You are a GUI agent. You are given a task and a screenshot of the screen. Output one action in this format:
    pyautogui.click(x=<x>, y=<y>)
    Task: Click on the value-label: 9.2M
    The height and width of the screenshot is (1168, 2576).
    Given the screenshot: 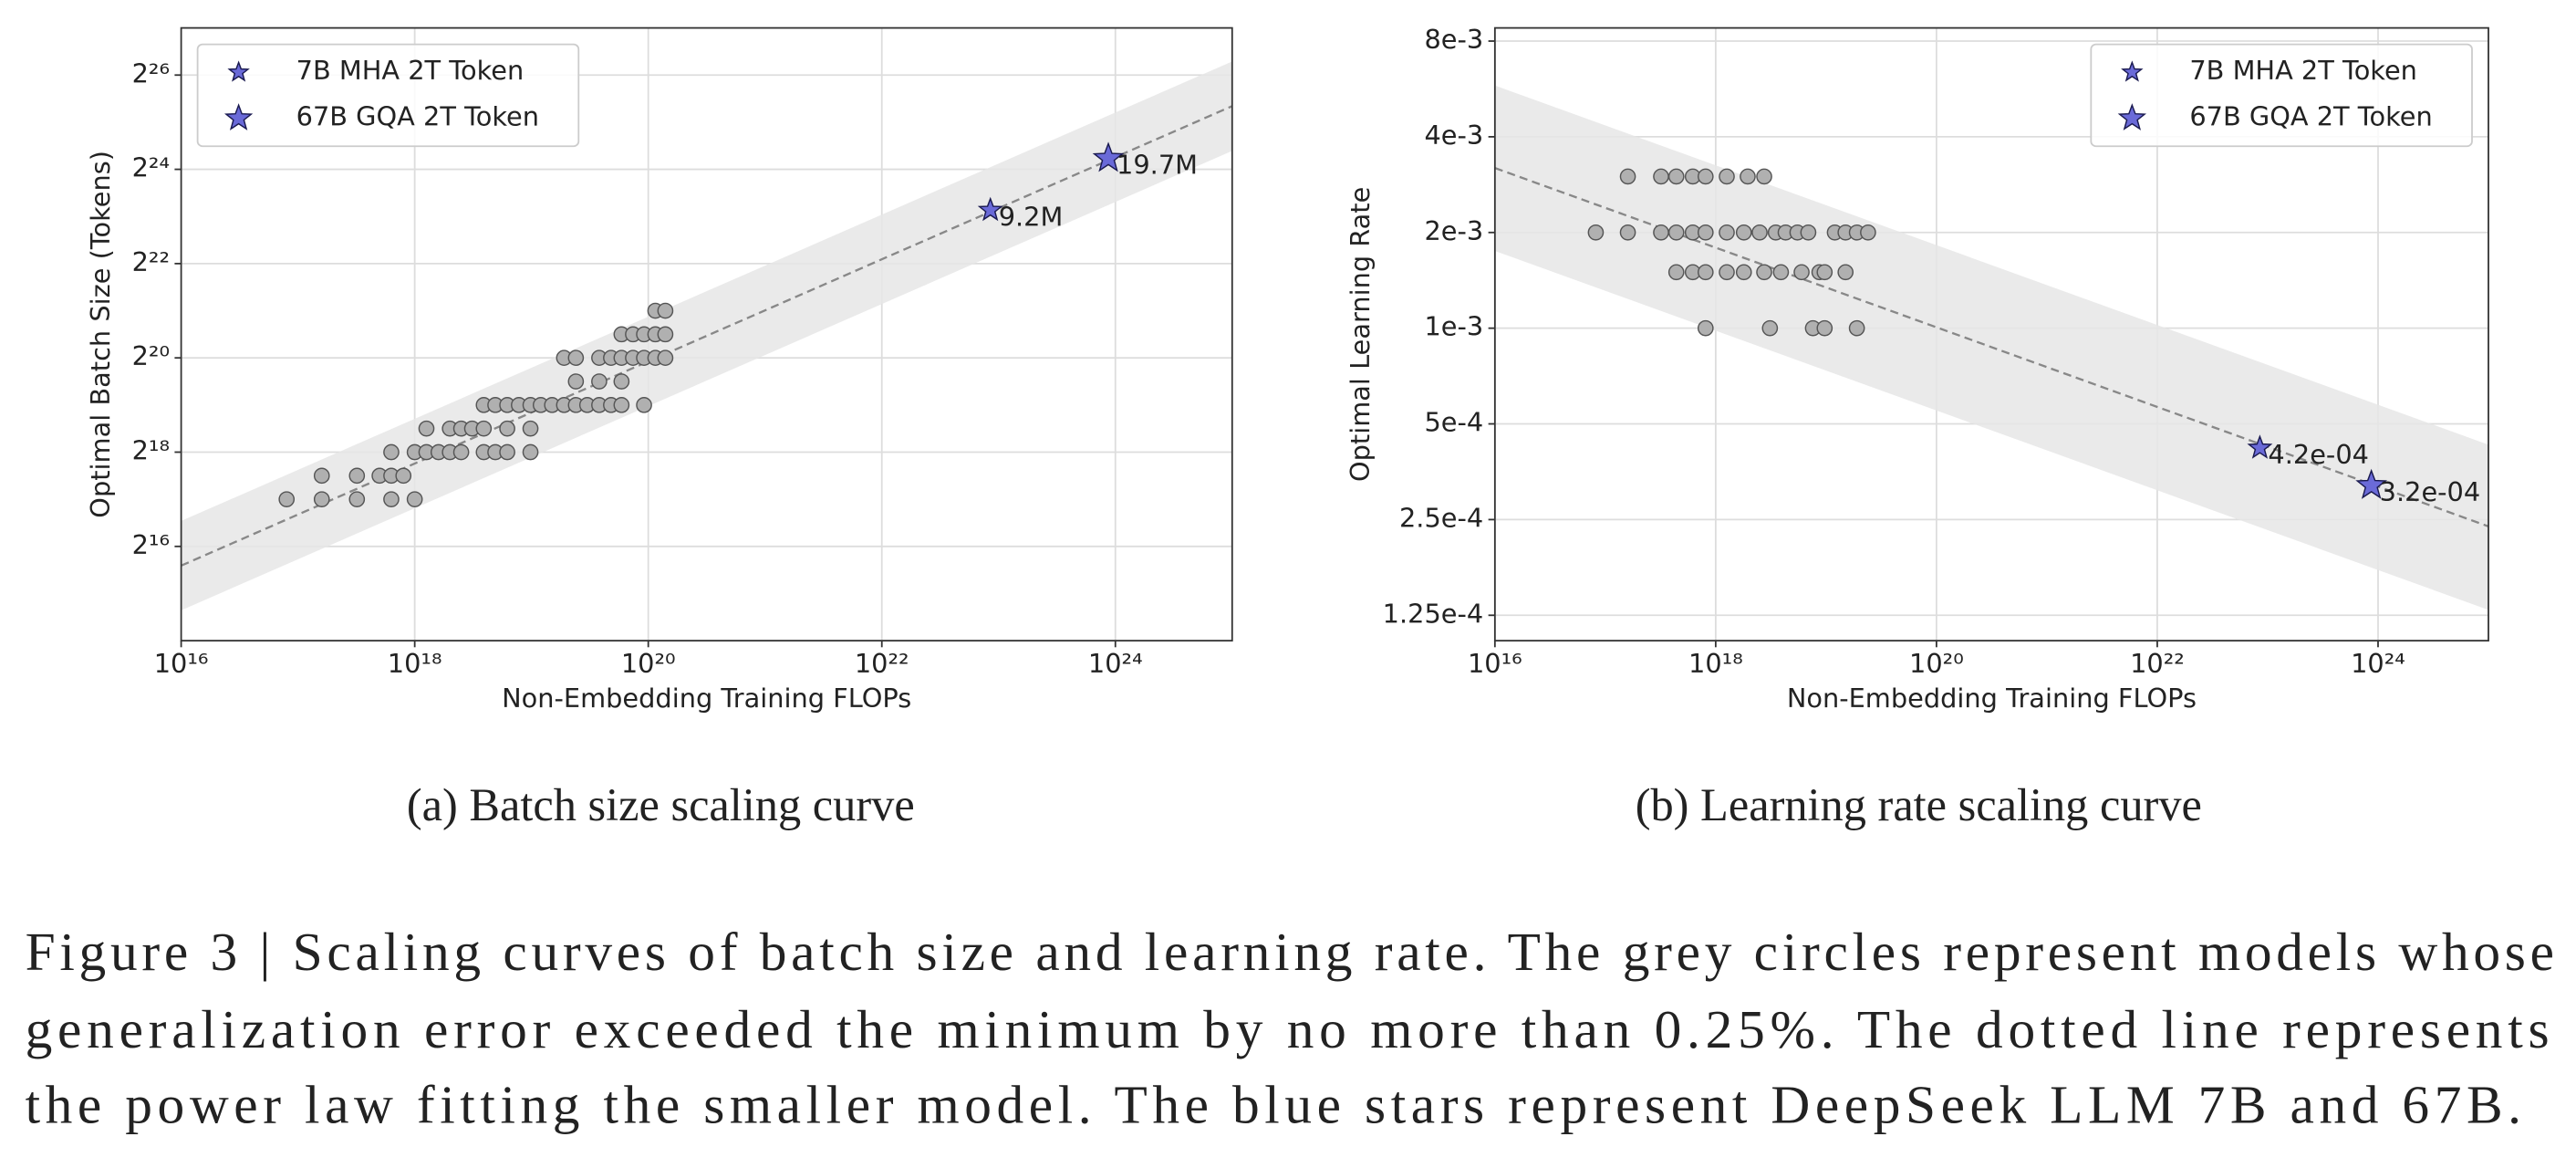 What is the action you would take?
    pyautogui.click(x=1031, y=216)
    